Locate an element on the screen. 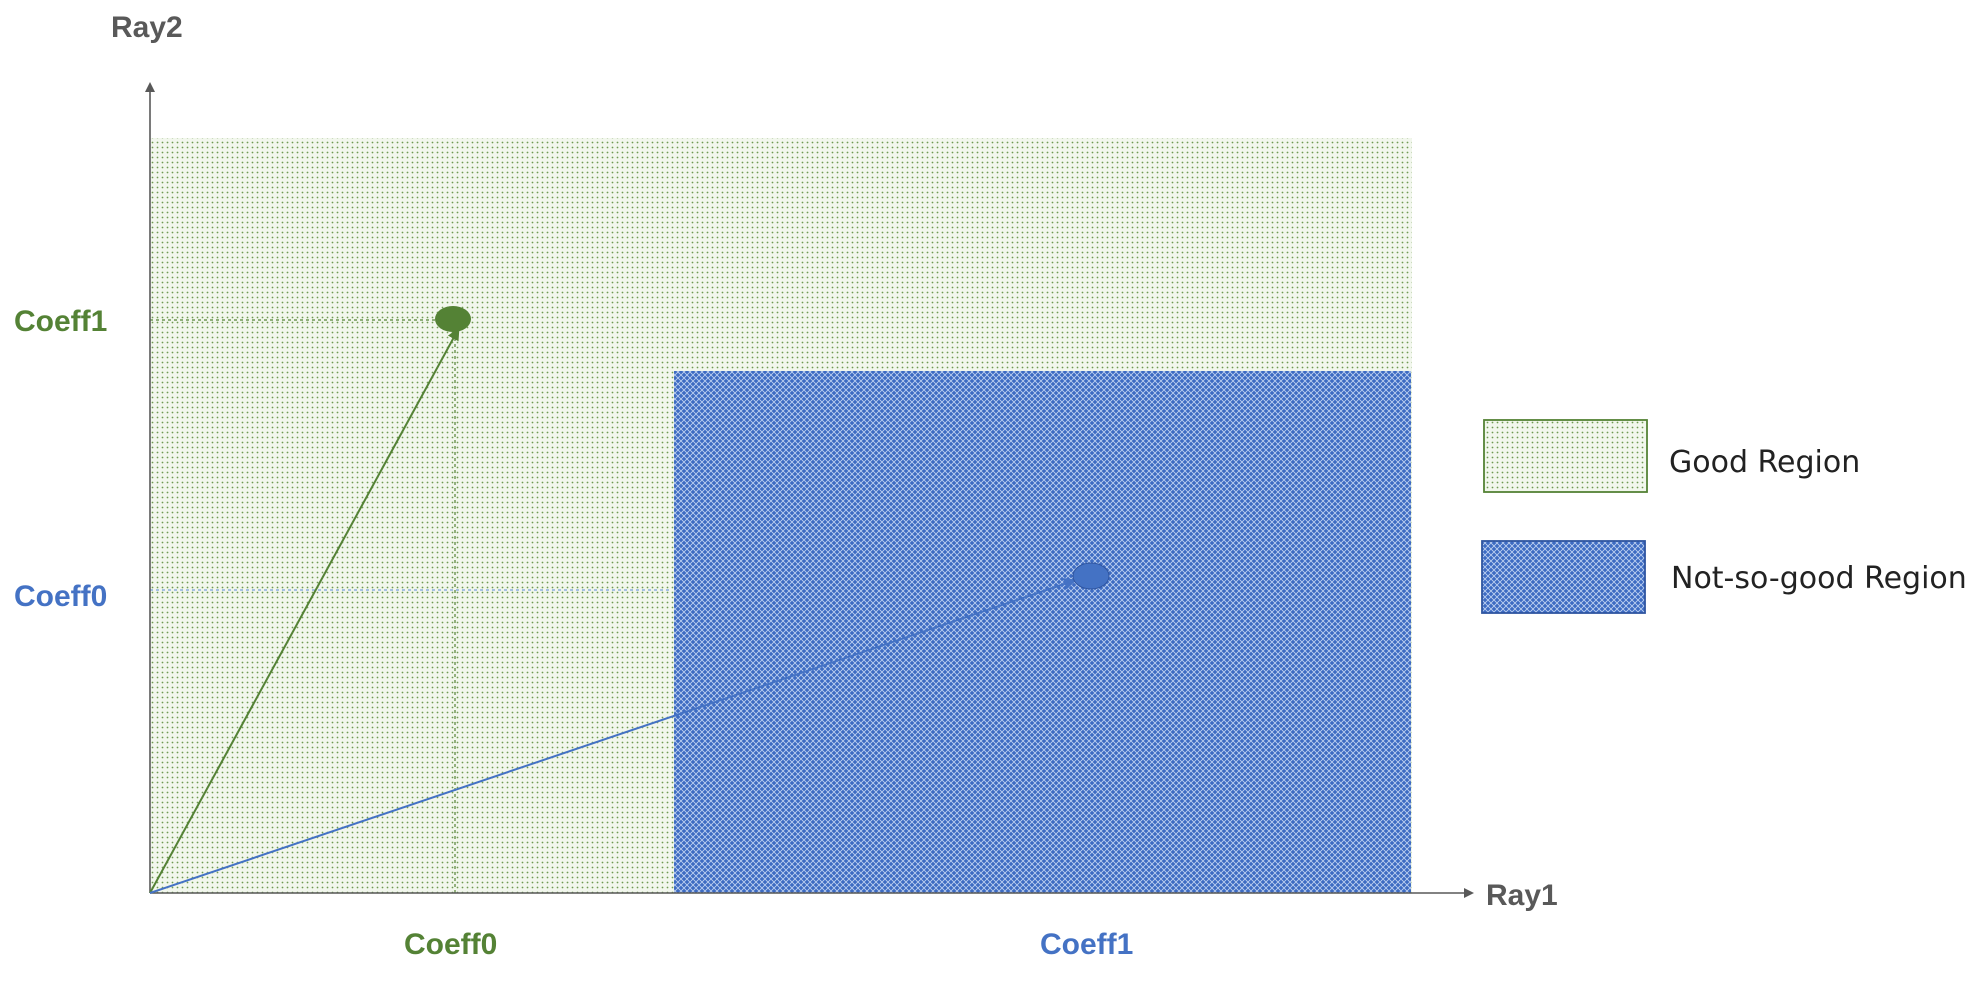  y-tick-coeff0: Coeff0 is located at coordinates (60, 596).